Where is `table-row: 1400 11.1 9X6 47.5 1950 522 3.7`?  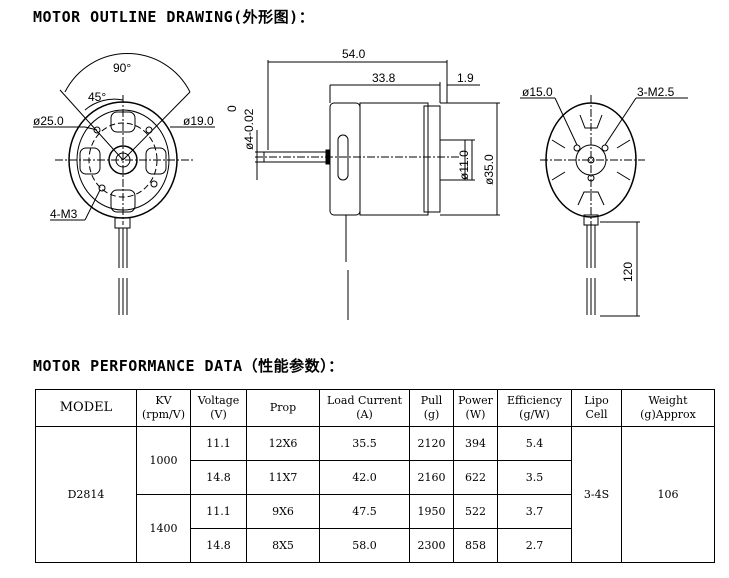 table-row: 1400 11.1 9X6 47.5 1950 522 3.7 is located at coordinates (375, 528).